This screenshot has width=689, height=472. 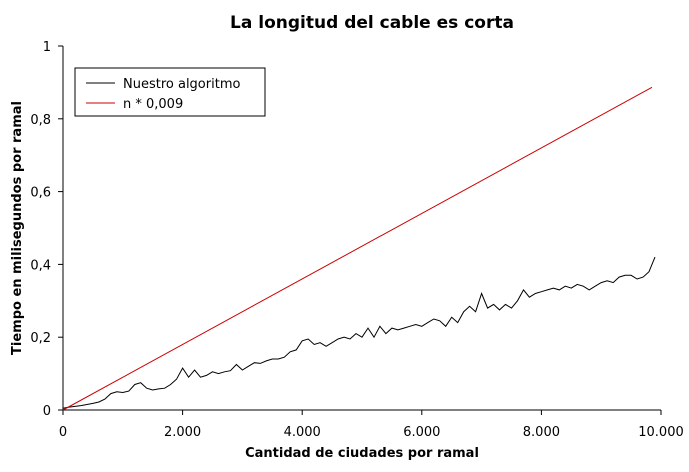 What do you see at coordinates (40, 120) in the screenshot?
I see `y-tick-label: 0,8` at bounding box center [40, 120].